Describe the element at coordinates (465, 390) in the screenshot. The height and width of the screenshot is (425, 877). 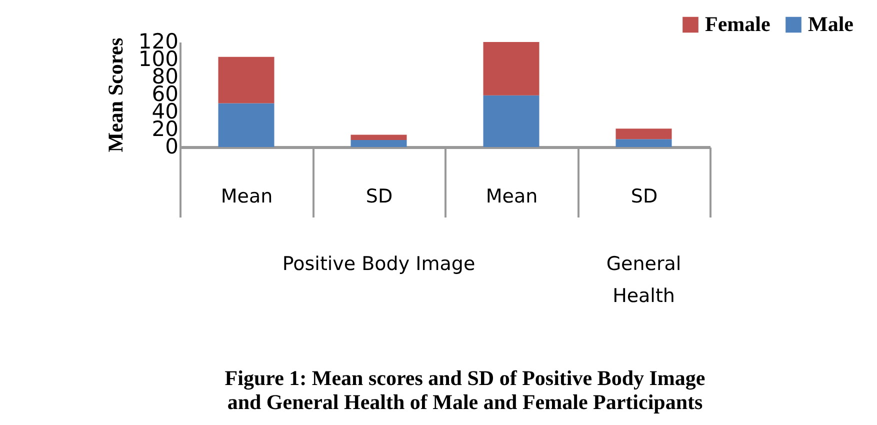
I see `text: Figure 1: Mean scores and SD of Positive Body Image and General Health of Male and Female Participants` at that location.